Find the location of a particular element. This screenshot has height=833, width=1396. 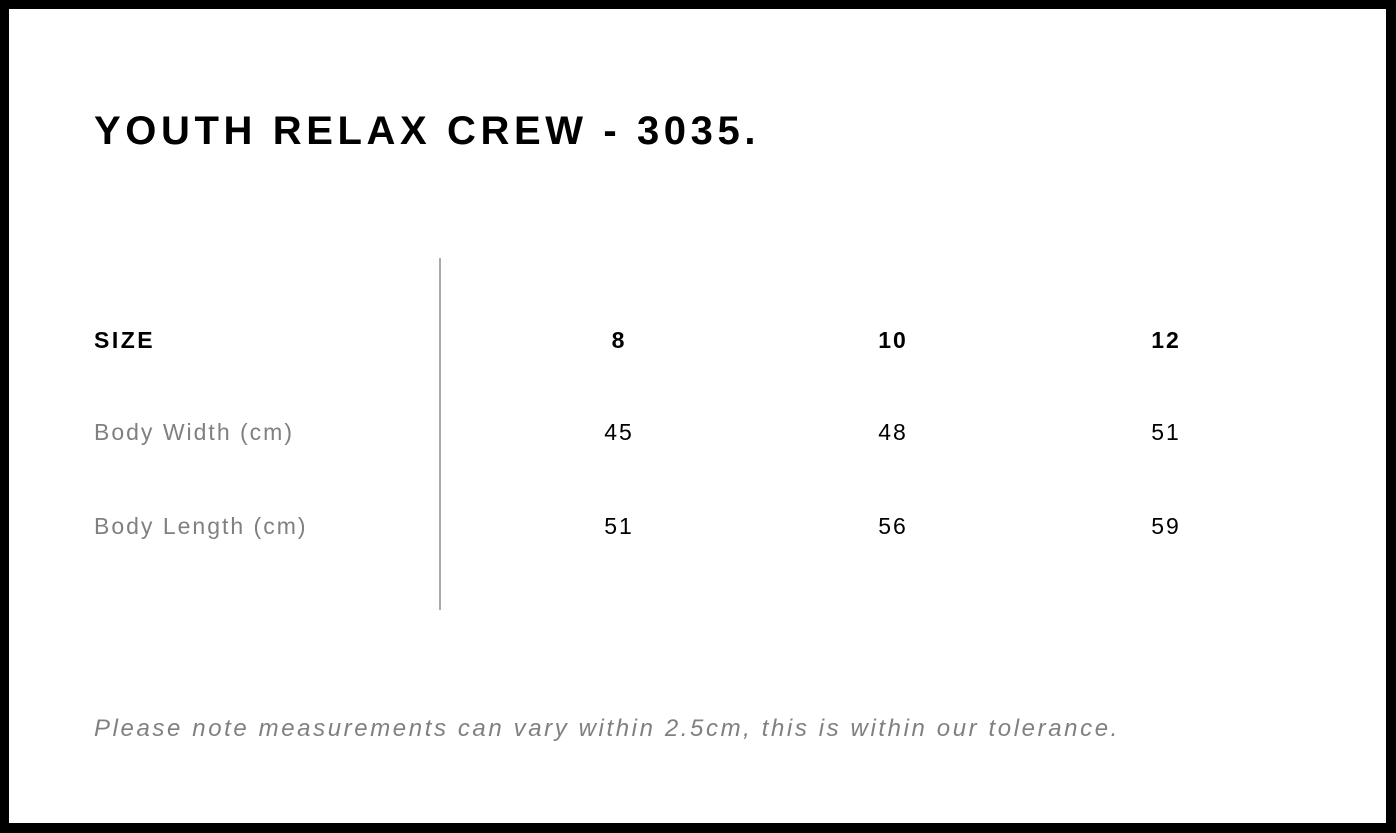

size-header-value: 10 is located at coordinates (893, 340).